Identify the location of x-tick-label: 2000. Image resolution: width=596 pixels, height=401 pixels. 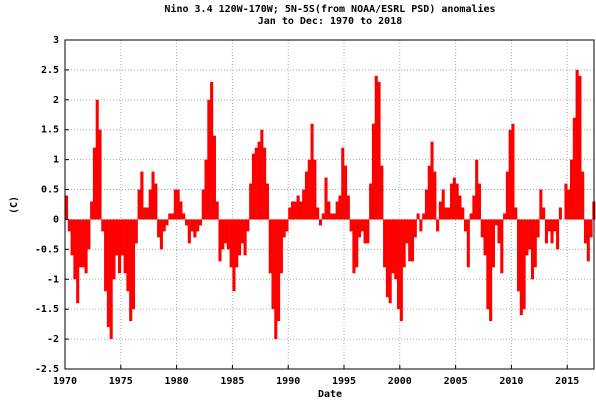
(400, 381).